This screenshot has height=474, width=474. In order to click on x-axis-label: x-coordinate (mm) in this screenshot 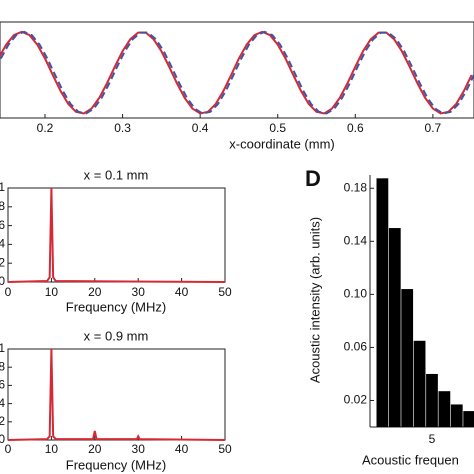, I will do `click(281, 143)`.